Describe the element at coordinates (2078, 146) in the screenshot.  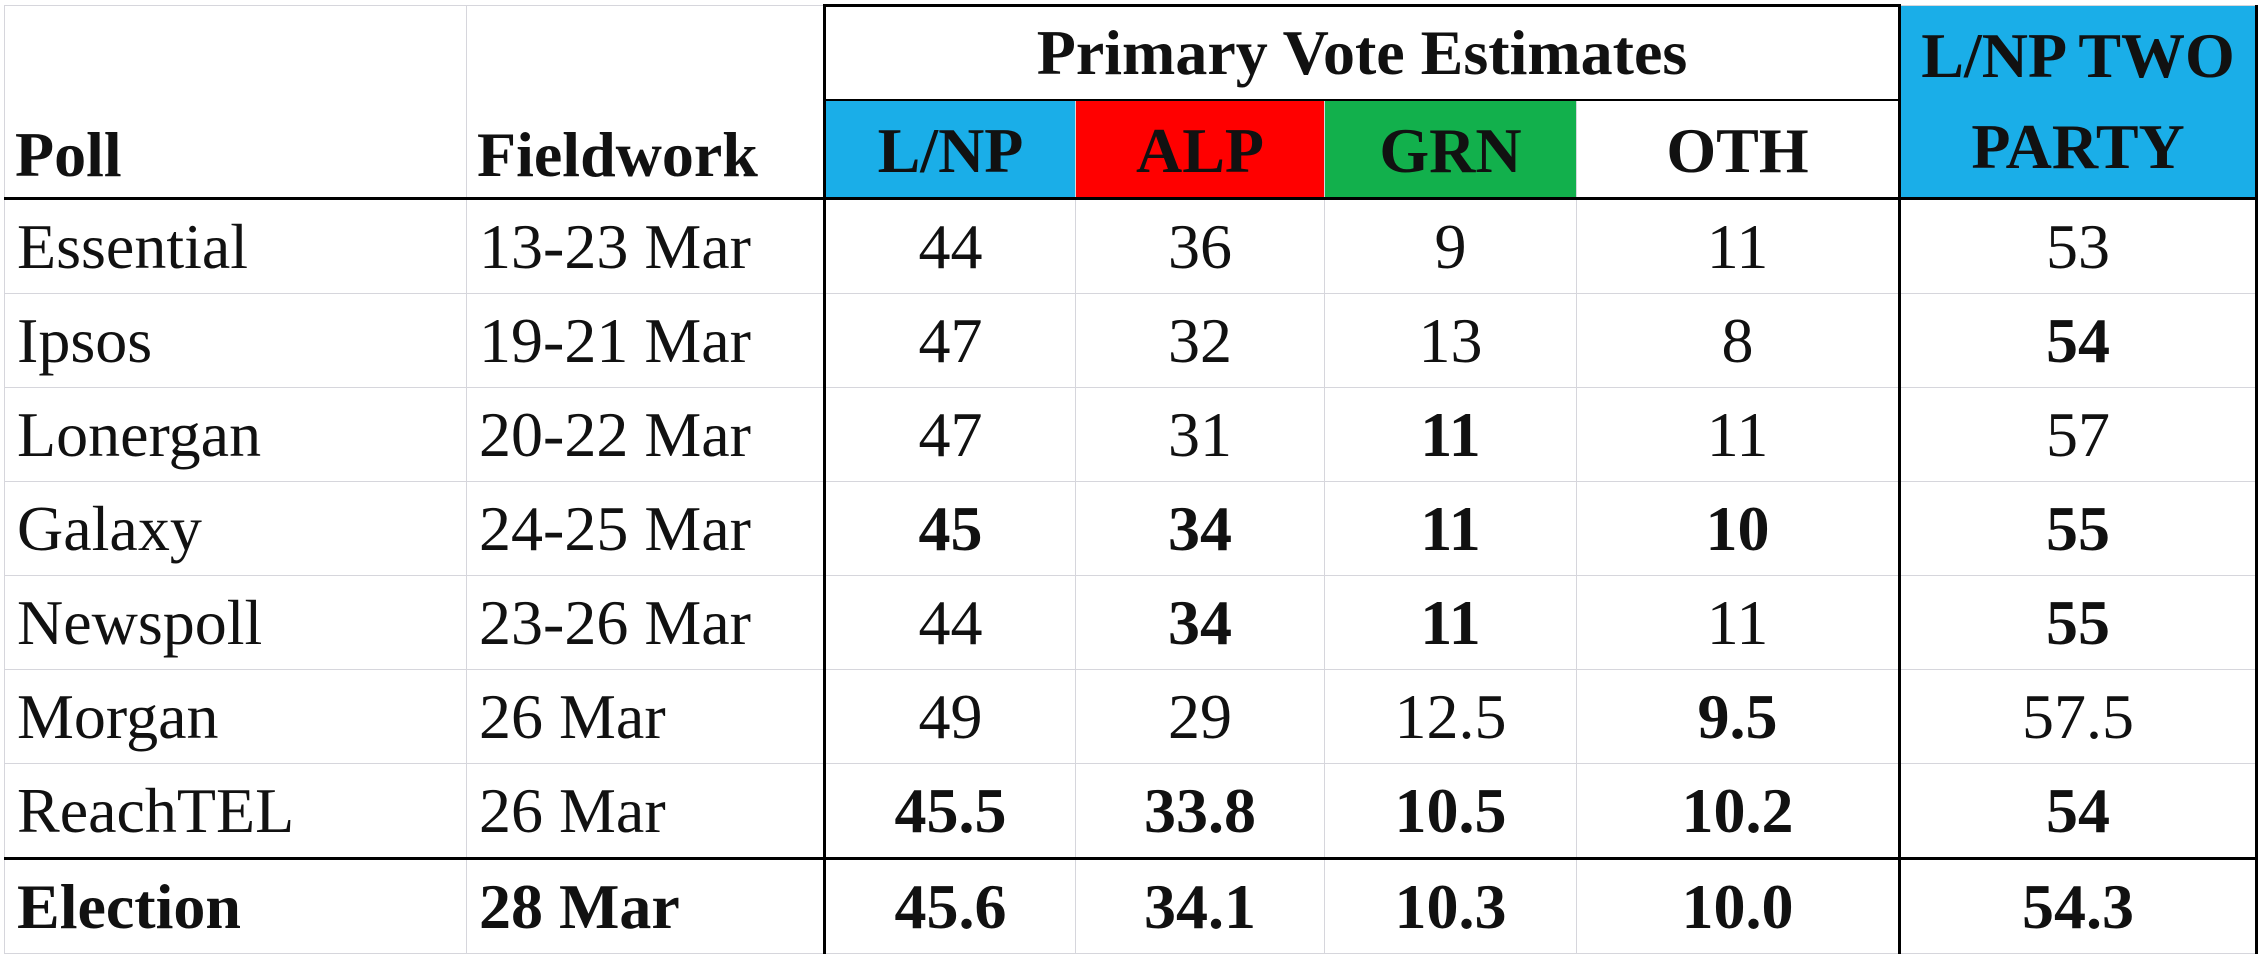
I see `tpp-header-line2: PARTY` at that location.